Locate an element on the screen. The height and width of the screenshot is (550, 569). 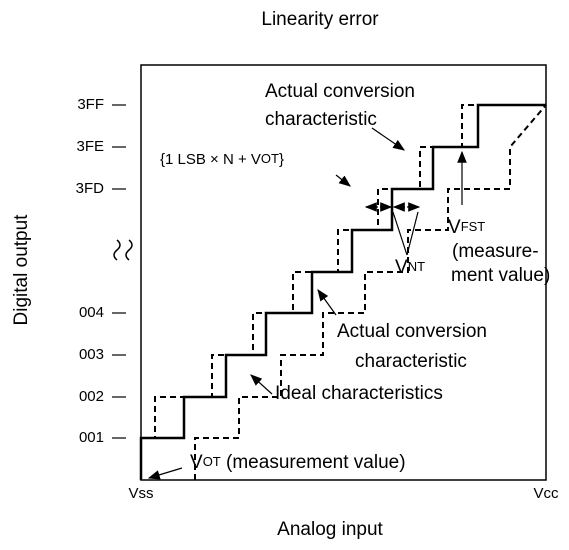
y-tick-label: 3FE is located at coordinates (90, 146).